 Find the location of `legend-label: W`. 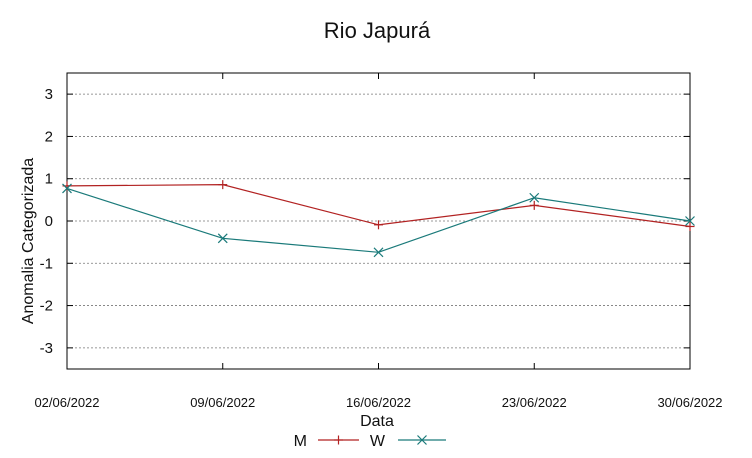

legend-label: W is located at coordinates (378, 441).